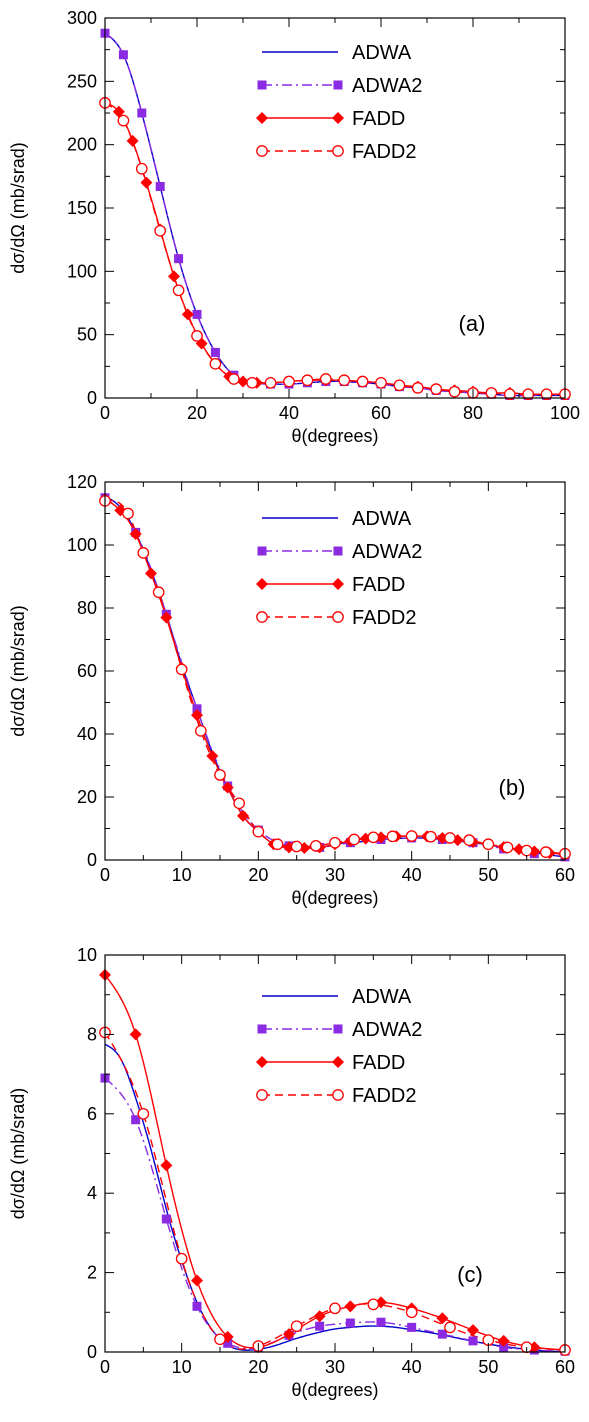 This screenshot has width=589, height=1422. Describe the element at coordinates (488, 875) in the screenshot. I see `x-tick-label: 50` at that location.